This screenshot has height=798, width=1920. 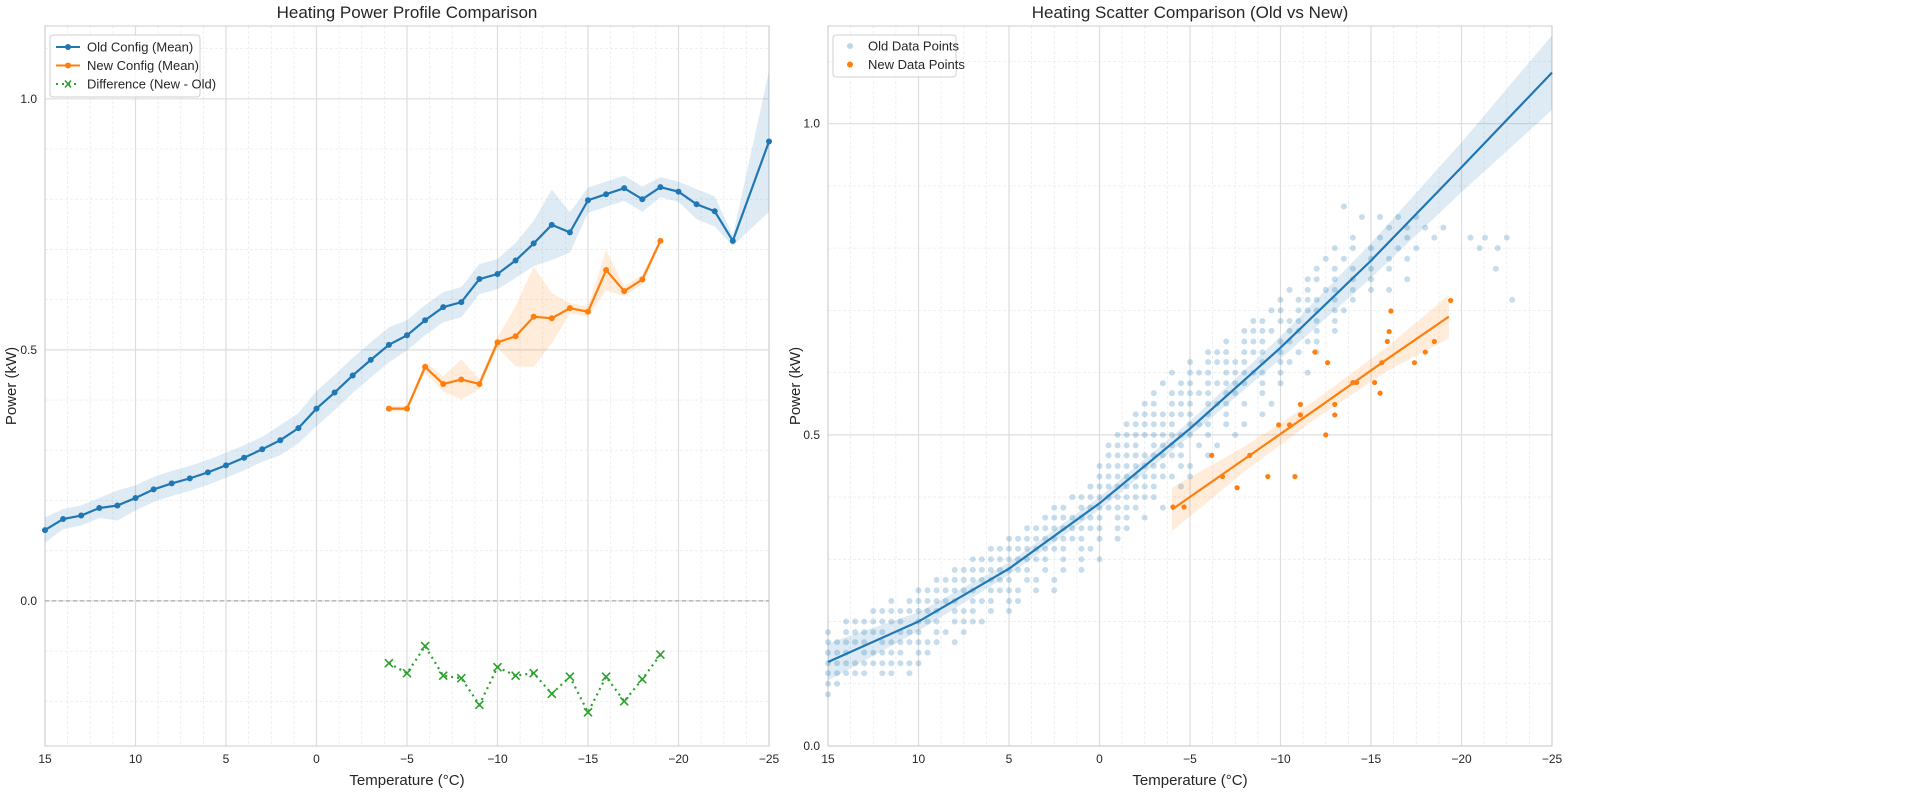 What do you see at coordinates (898, 56) in the screenshot?
I see `right-legend: Old Data Points New Data Points` at bounding box center [898, 56].